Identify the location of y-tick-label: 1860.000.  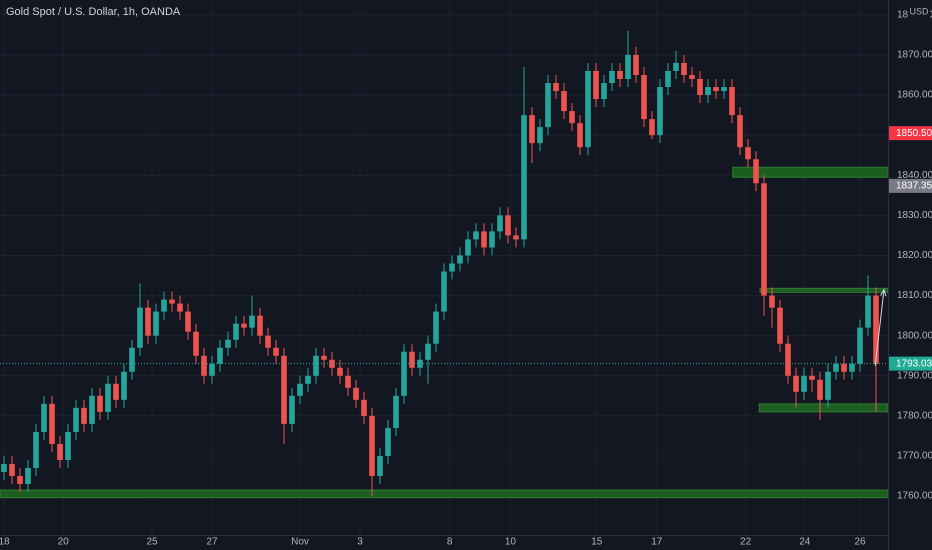
(914, 95).